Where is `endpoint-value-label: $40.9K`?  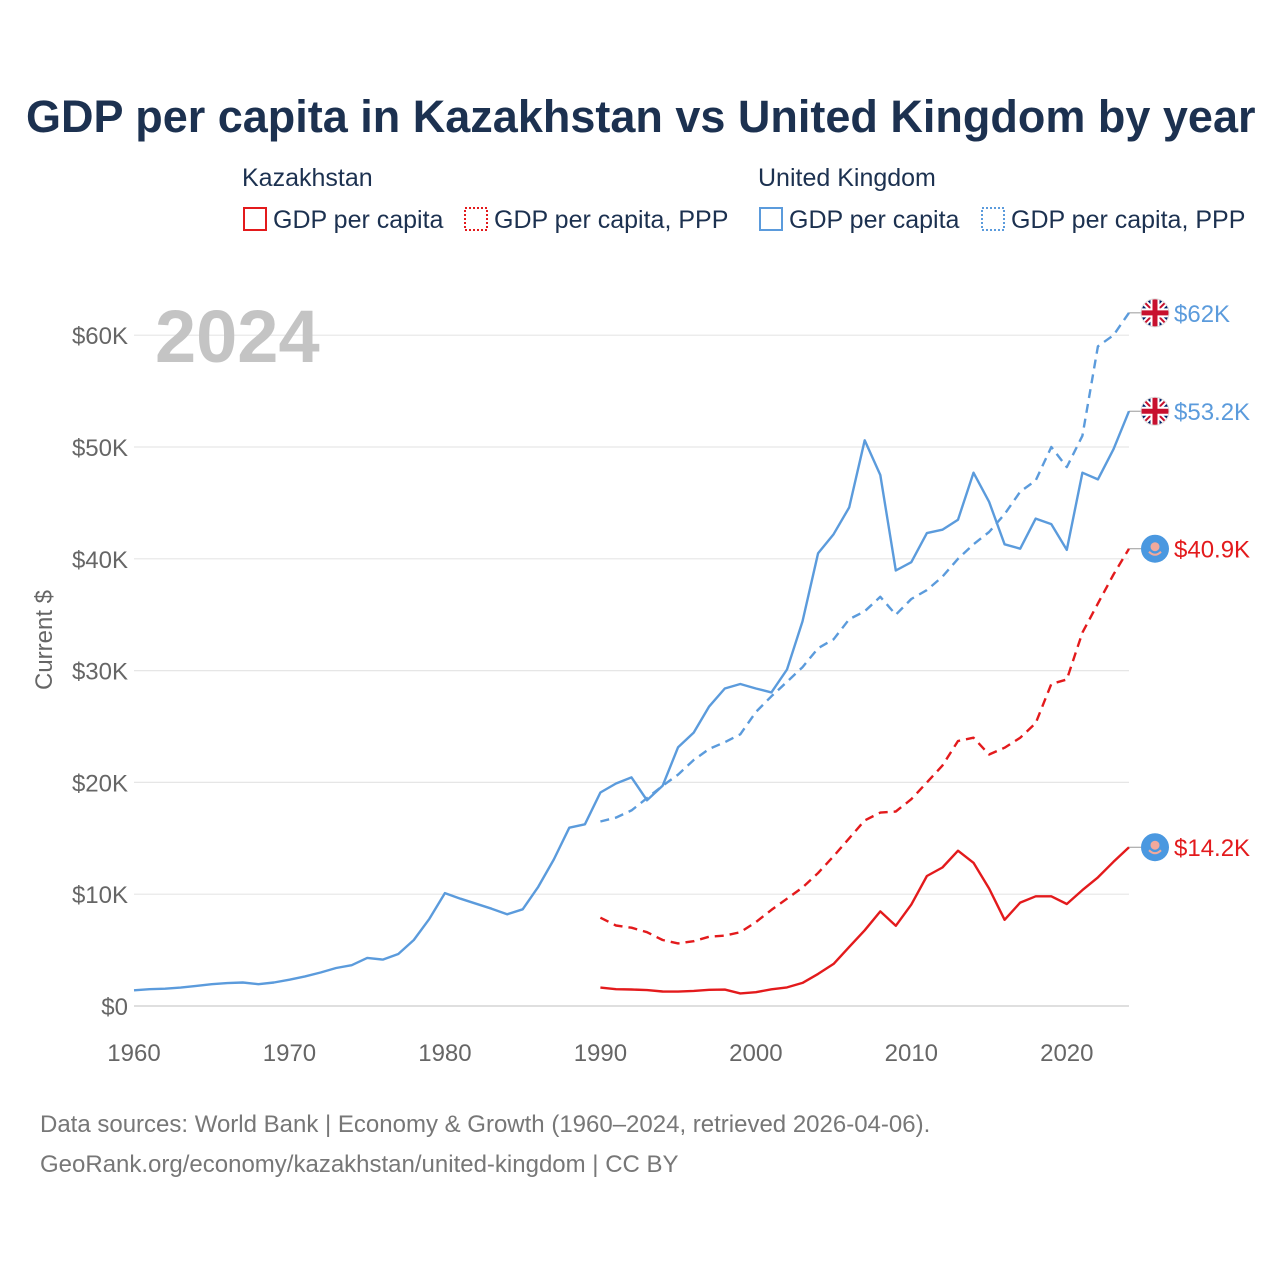 endpoint-value-label: $40.9K is located at coordinates (1212, 550).